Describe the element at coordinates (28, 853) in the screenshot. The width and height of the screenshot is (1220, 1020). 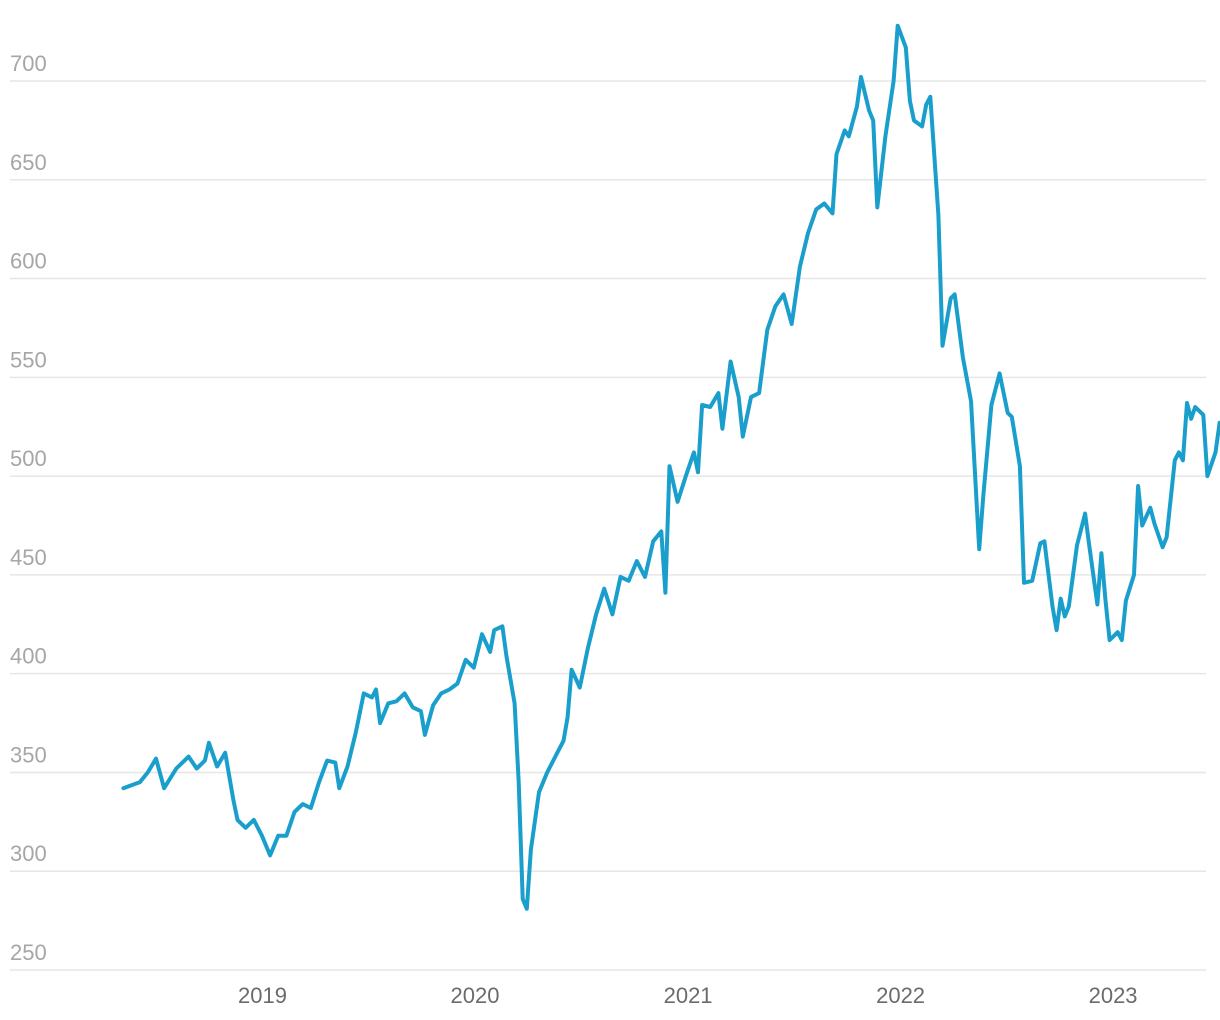
I see `y-tick-label: 300` at that location.